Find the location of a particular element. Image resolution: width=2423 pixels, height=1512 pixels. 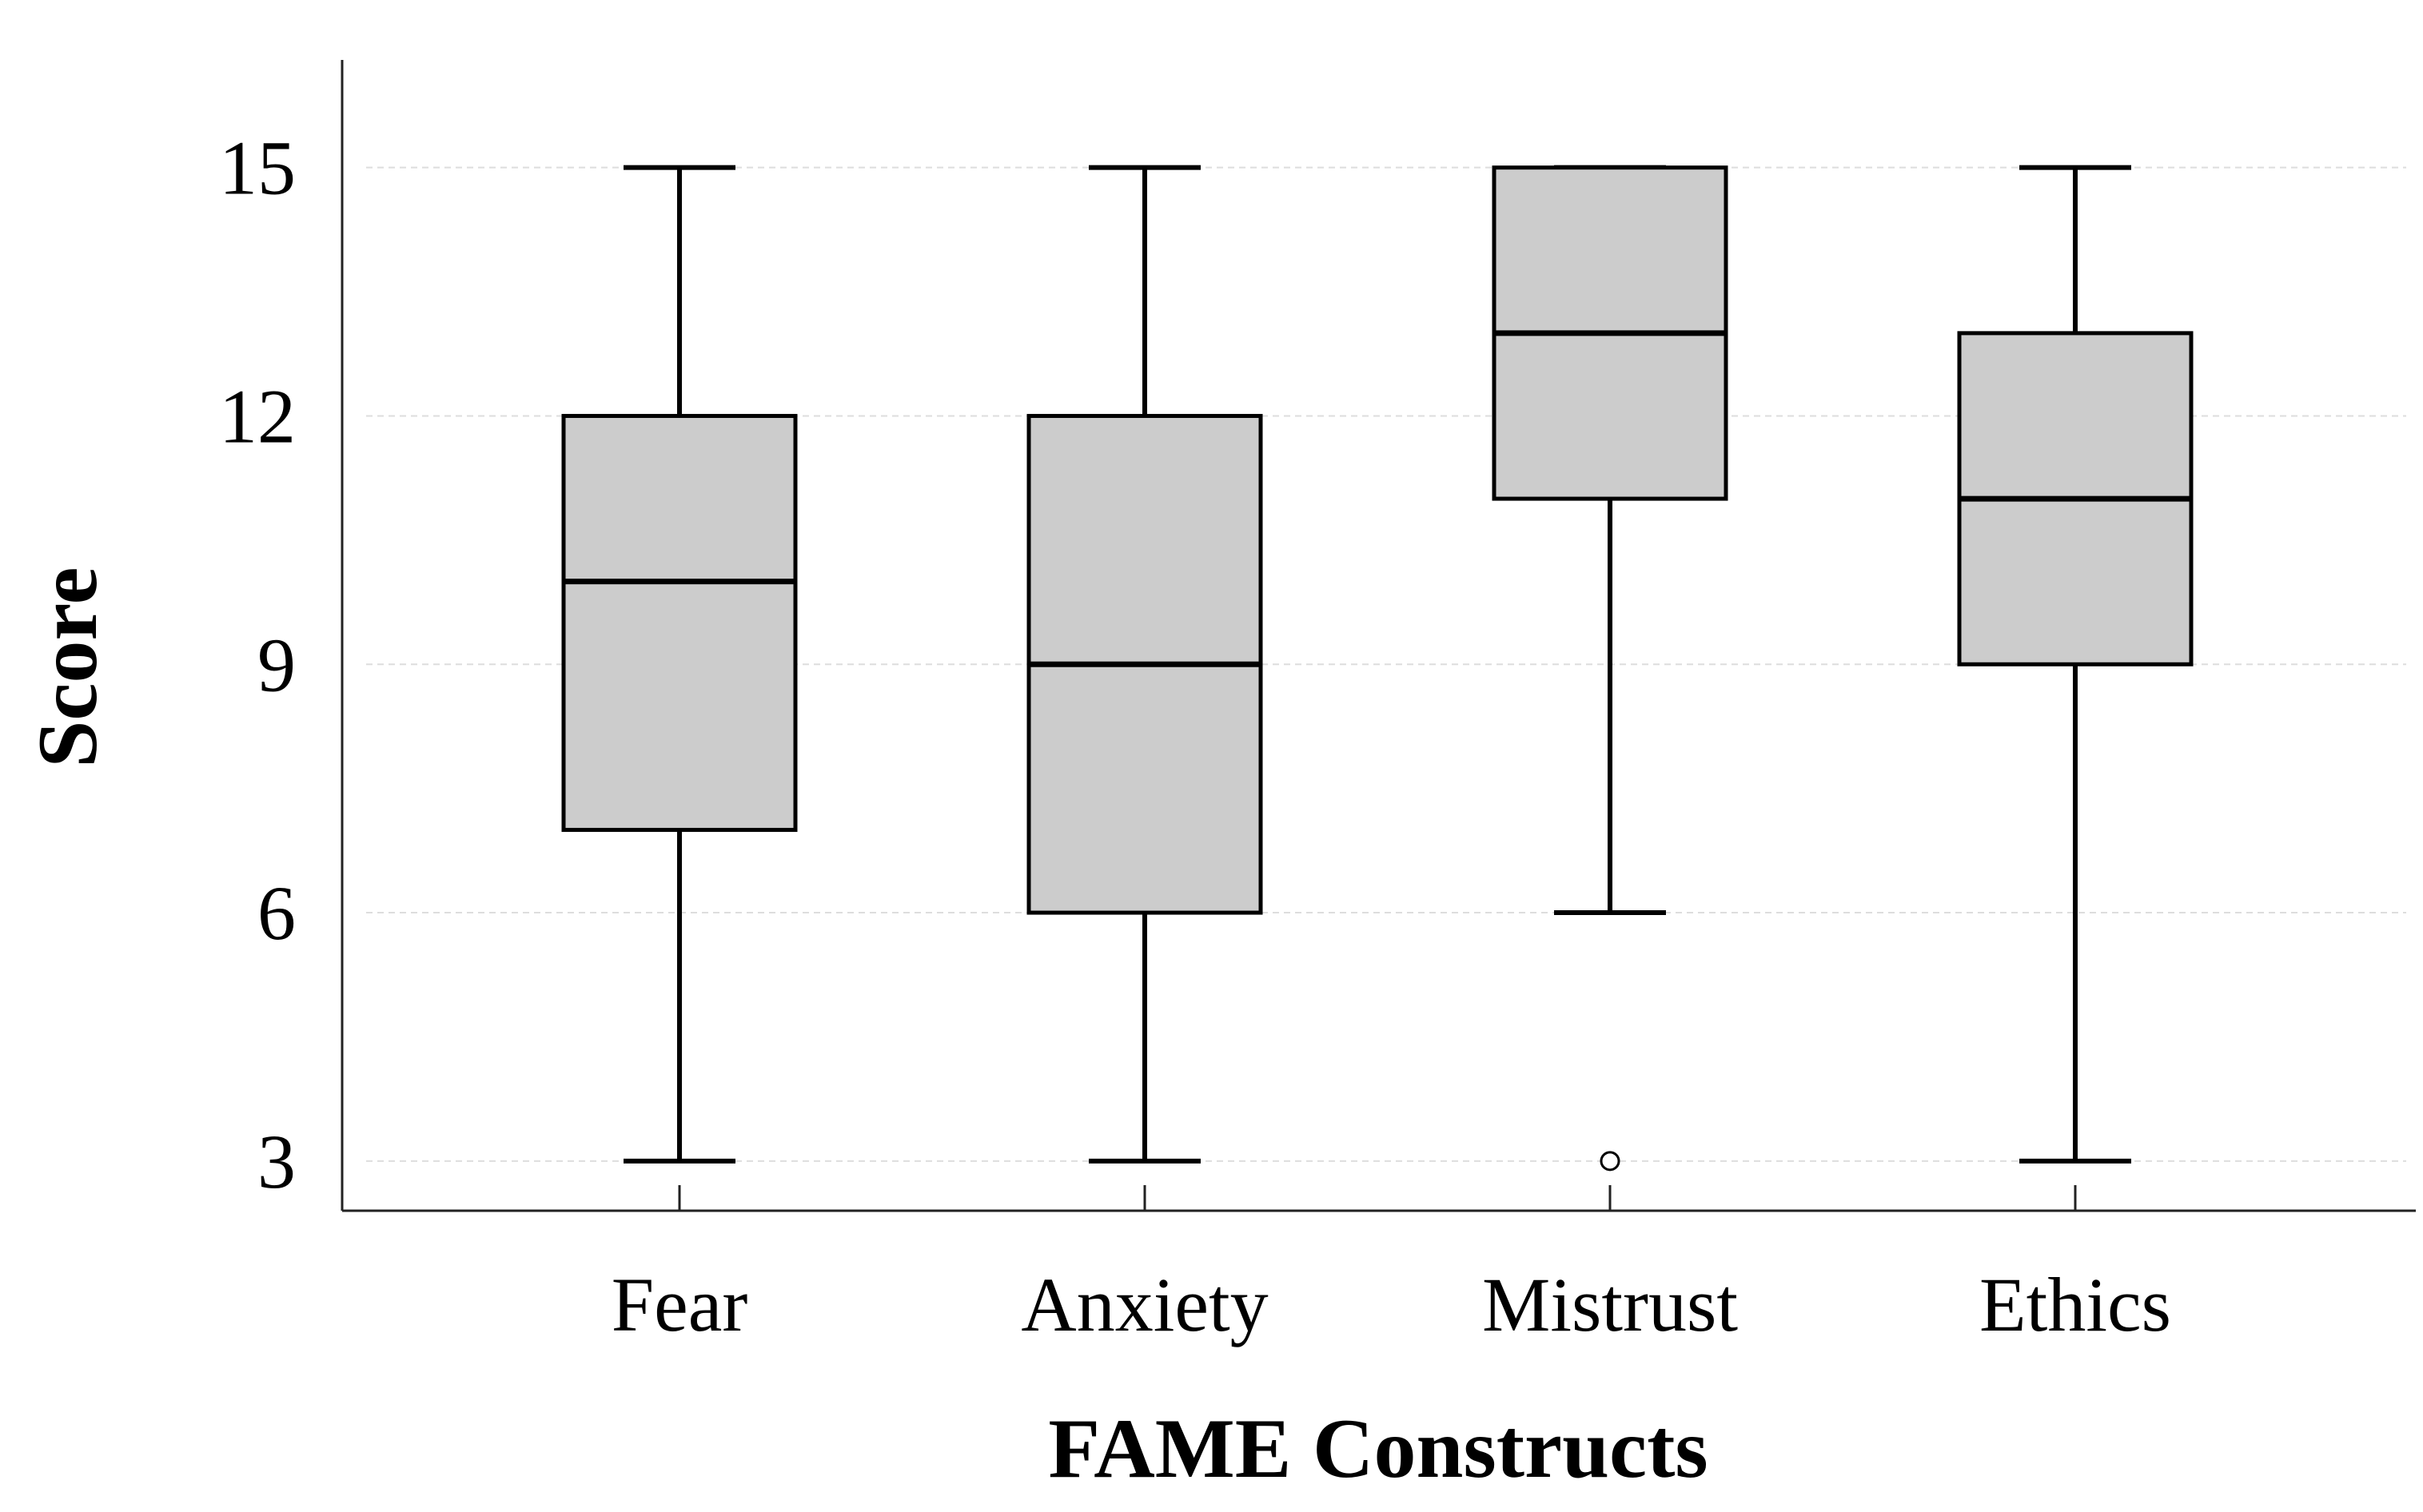

y-axis-title: Score is located at coordinates (67, 667).